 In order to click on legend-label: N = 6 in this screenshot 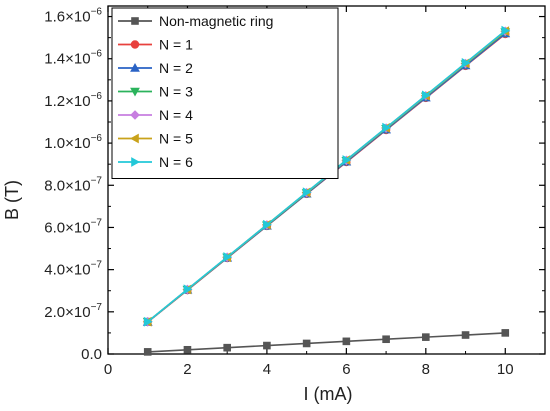, I will do `click(176, 162)`.